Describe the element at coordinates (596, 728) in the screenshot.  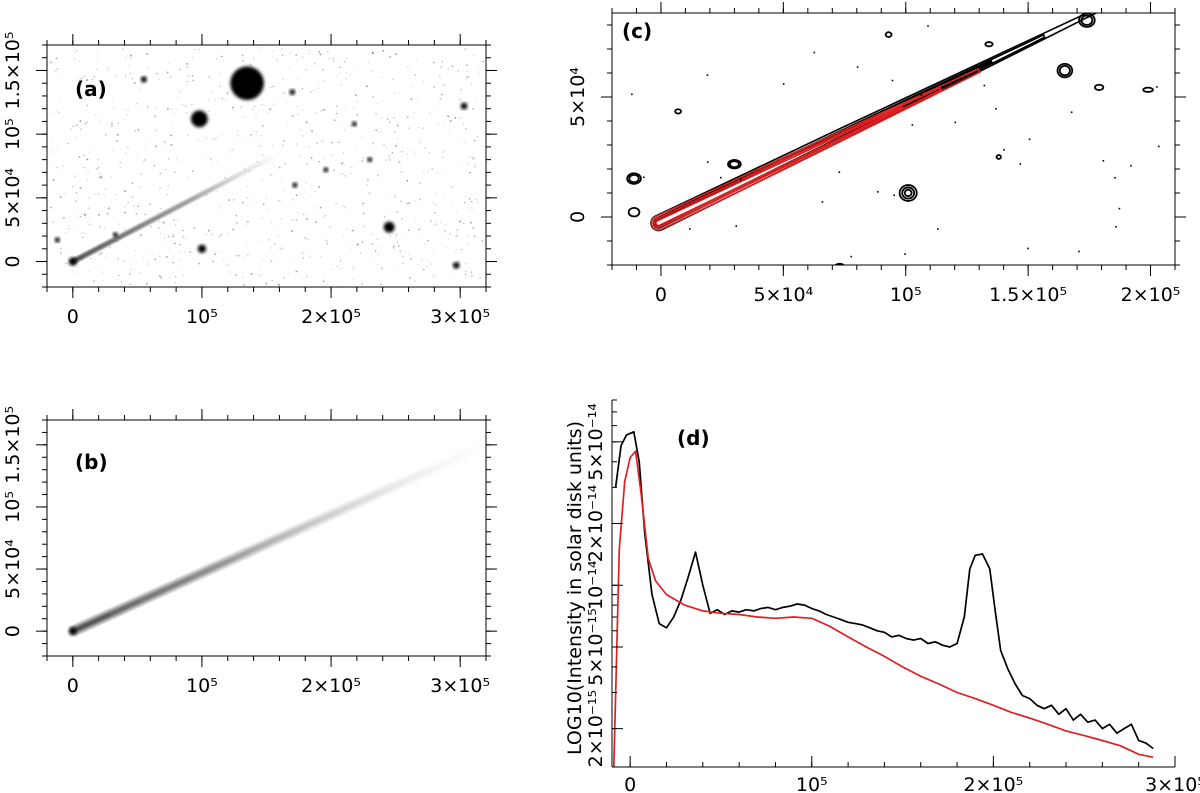
I see `y-tick-label: 2×10⁻¹⁵` at that location.